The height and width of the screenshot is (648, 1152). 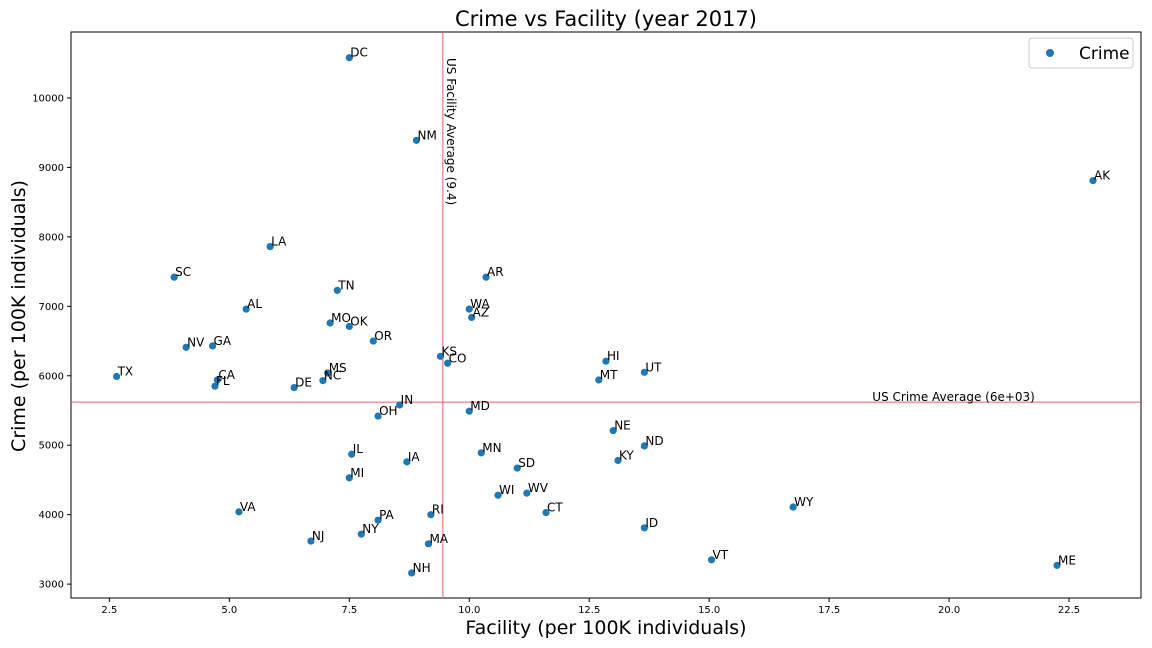 I want to click on point-label-ak: AK, so click(x=1102, y=176).